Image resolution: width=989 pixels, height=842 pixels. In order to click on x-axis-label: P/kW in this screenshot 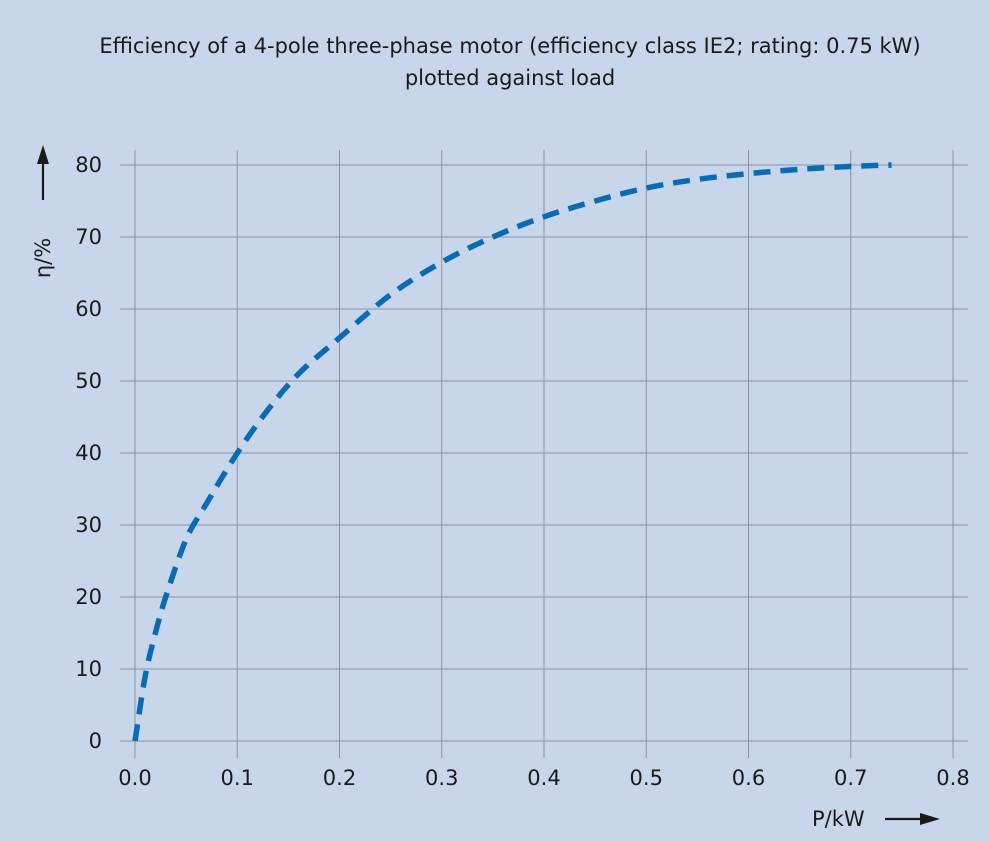, I will do `click(838, 819)`.